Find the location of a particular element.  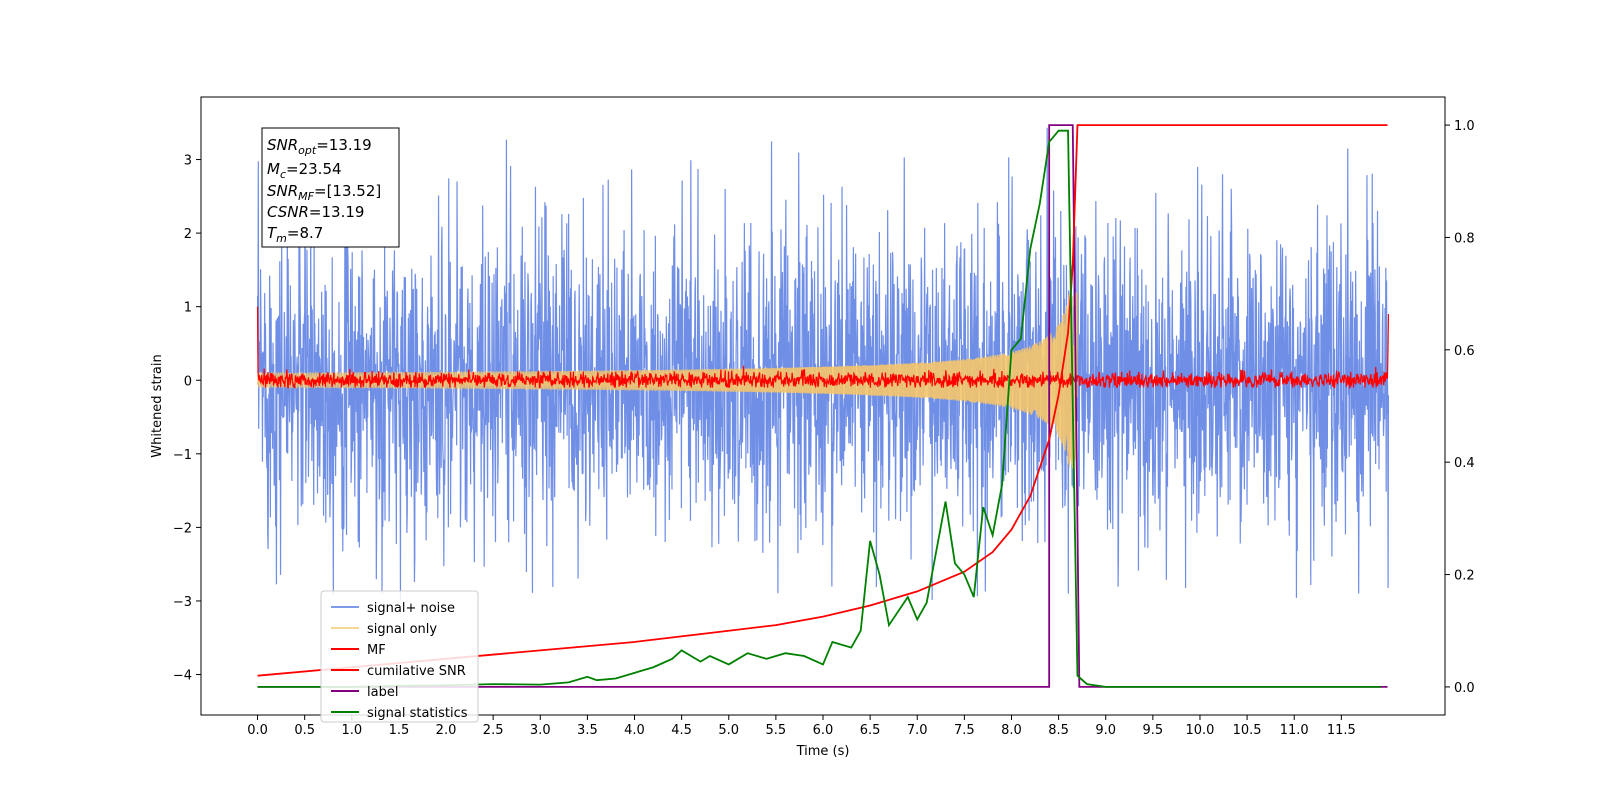

x-tick-label: 2.0 is located at coordinates (446, 730).